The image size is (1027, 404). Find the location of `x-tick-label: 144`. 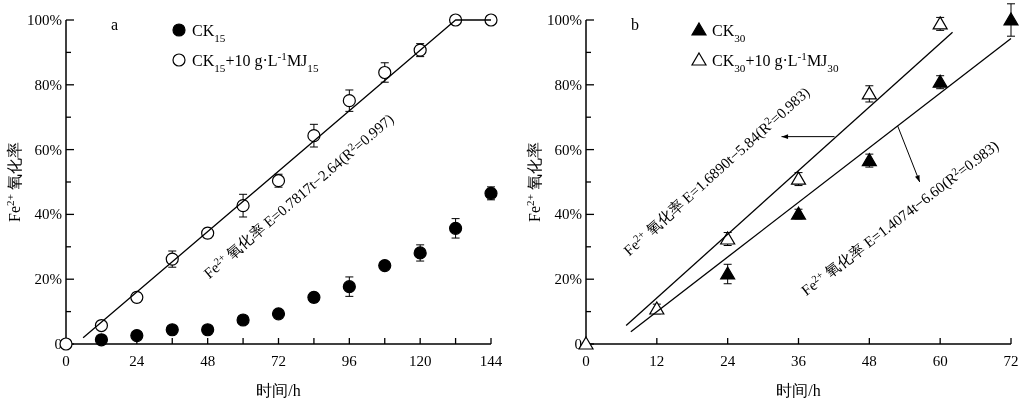

x-tick-label: 144 is located at coordinates (491, 361).